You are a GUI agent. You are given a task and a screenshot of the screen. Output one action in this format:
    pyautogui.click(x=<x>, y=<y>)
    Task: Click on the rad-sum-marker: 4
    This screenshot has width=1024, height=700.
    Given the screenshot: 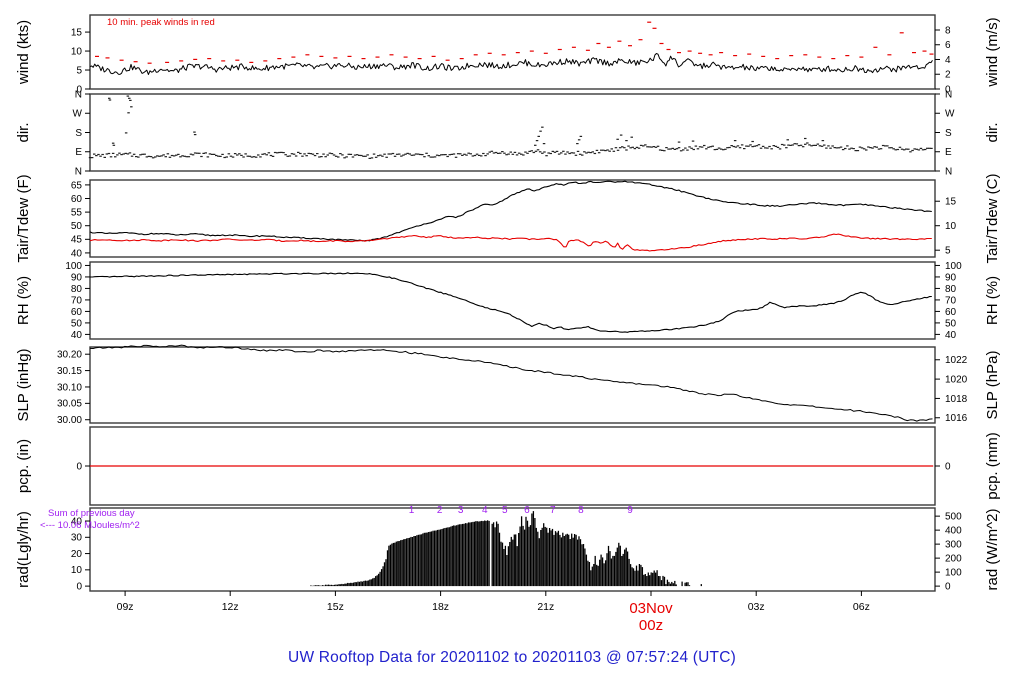 What is the action you would take?
    pyautogui.click(x=485, y=510)
    